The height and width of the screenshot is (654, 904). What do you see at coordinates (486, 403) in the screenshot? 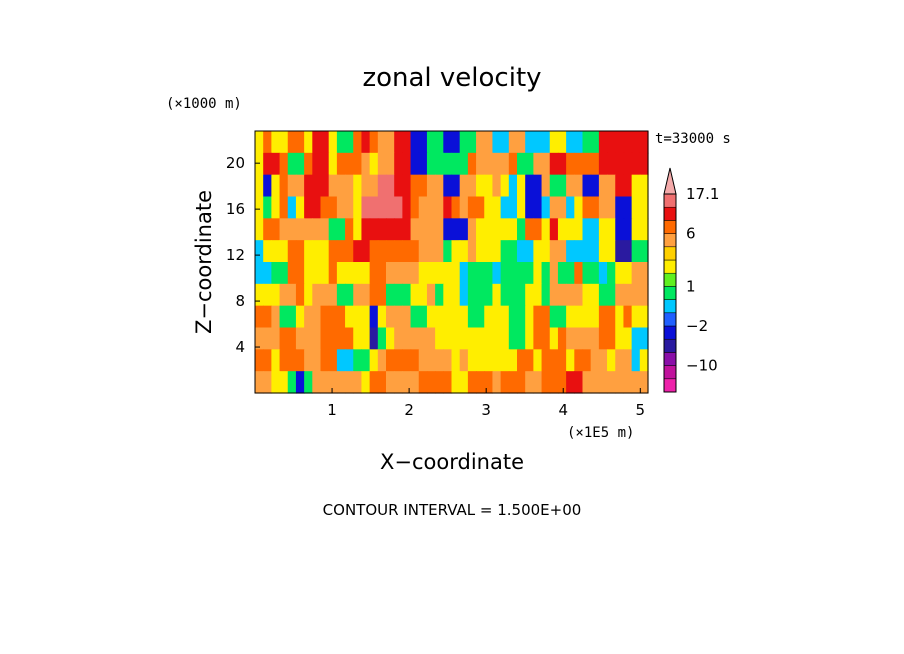
I see `x-axis-ticks: 1 2 3 4 5` at bounding box center [486, 403].